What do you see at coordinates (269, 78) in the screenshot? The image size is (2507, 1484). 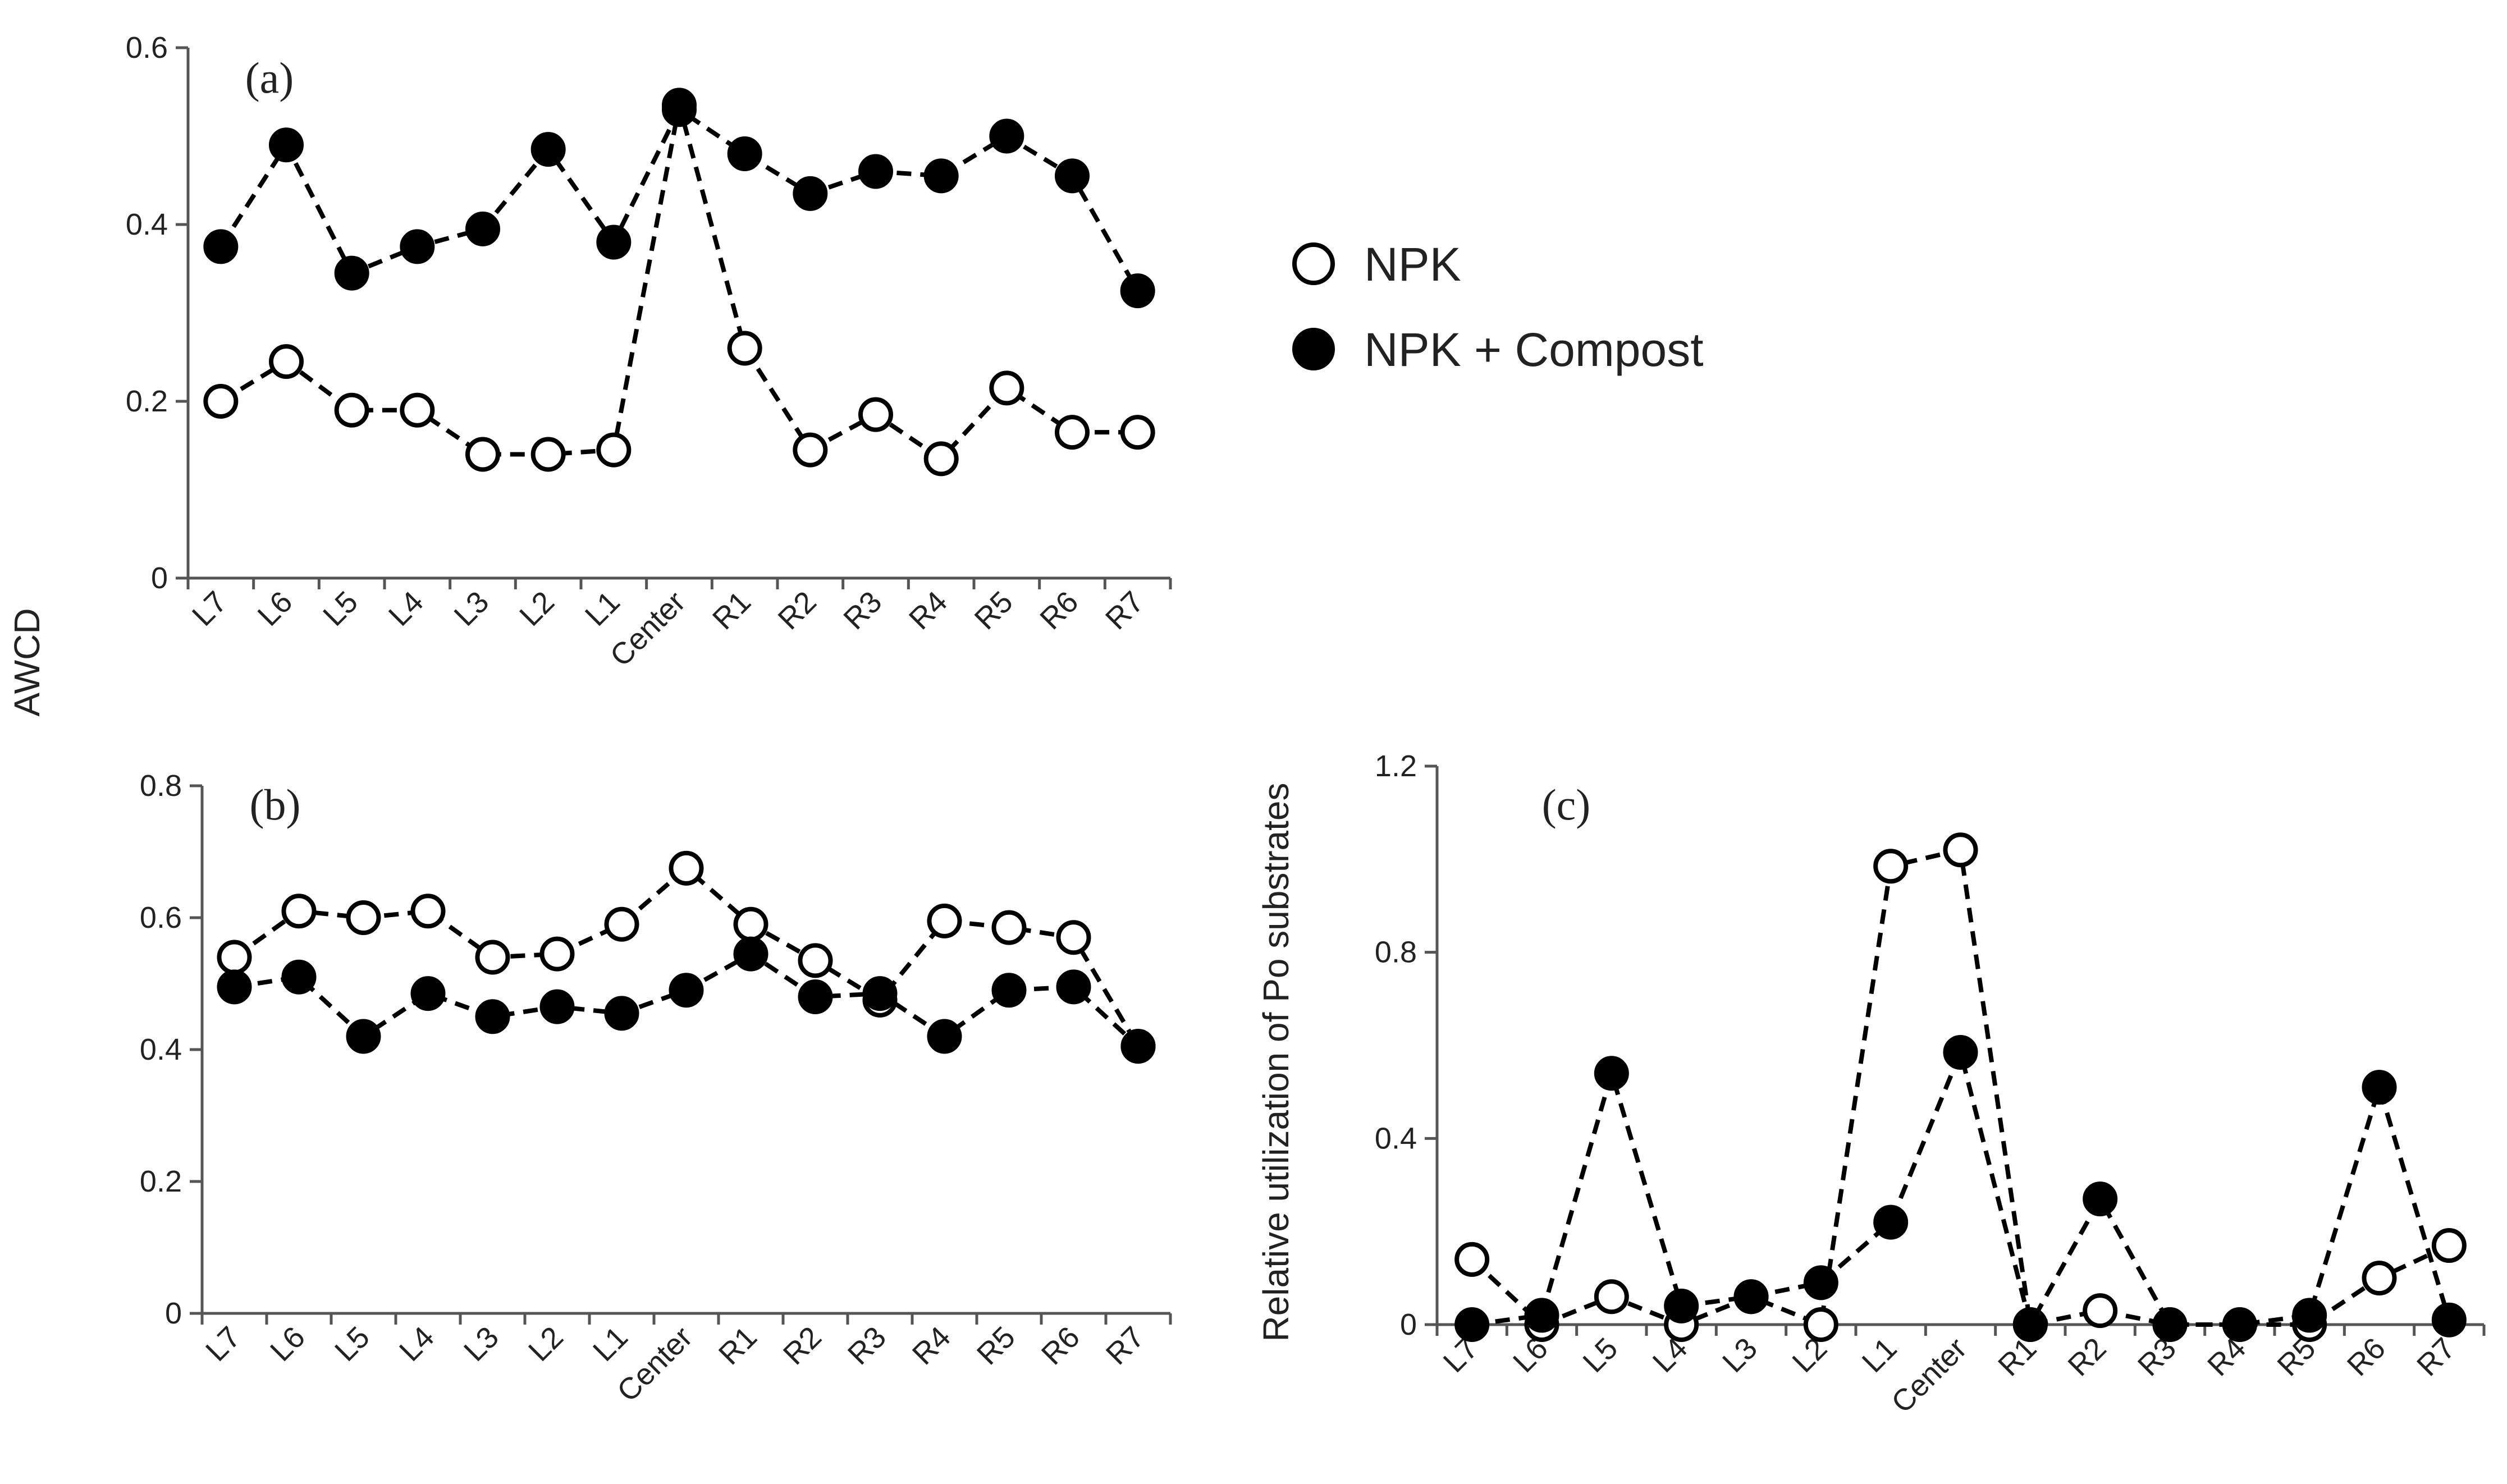 I see `panel-label: (a)` at bounding box center [269, 78].